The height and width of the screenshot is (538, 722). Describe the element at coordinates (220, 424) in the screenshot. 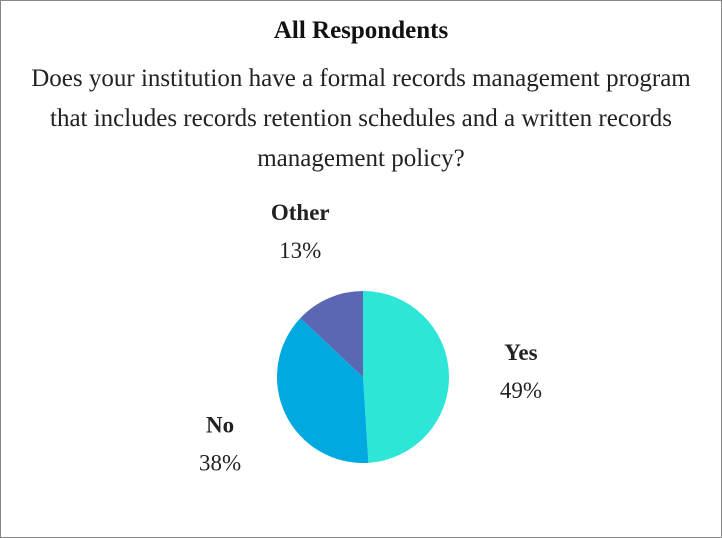

I see `slice-label: No` at that location.